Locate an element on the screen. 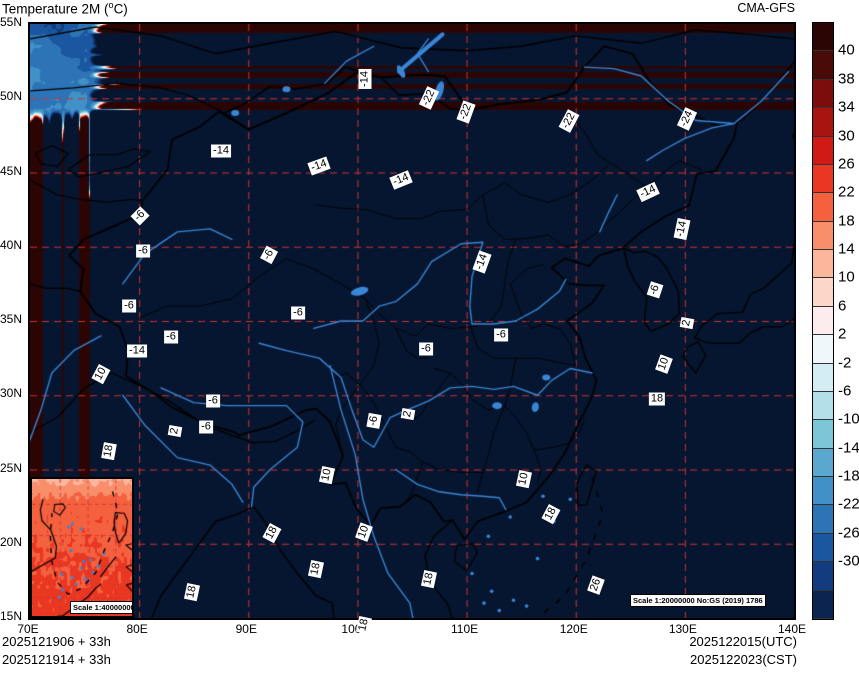 The width and height of the screenshot is (859, 673). colorbar-tick-label: 40 is located at coordinates (846, 50).